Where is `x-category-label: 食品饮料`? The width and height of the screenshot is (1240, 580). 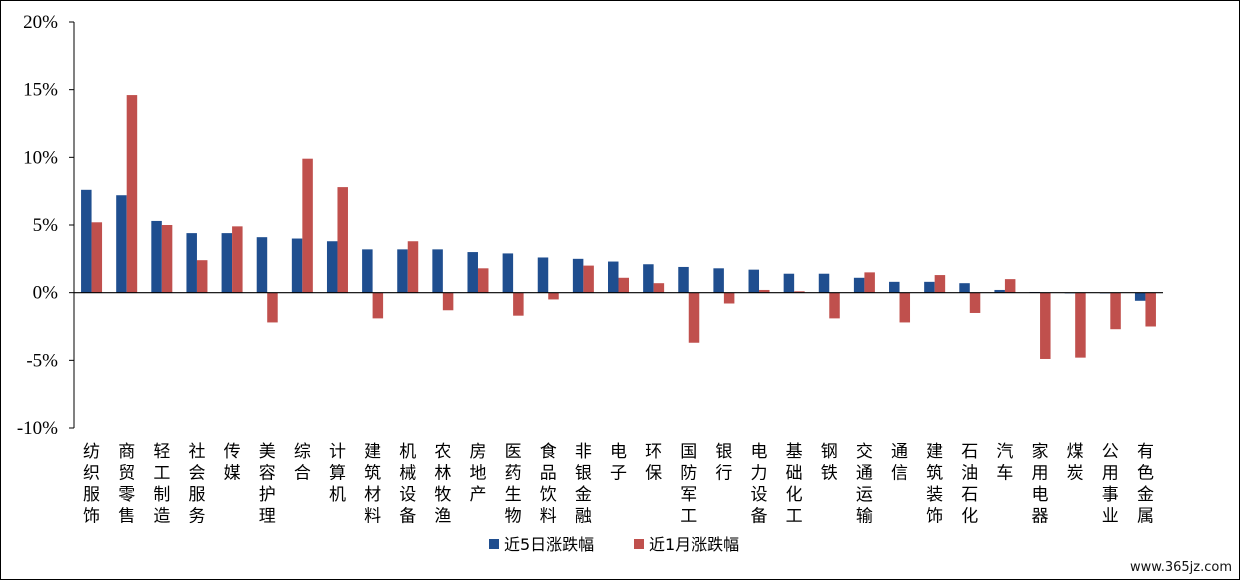
x-category-label: 食品饮料 is located at coordinates (548, 484).